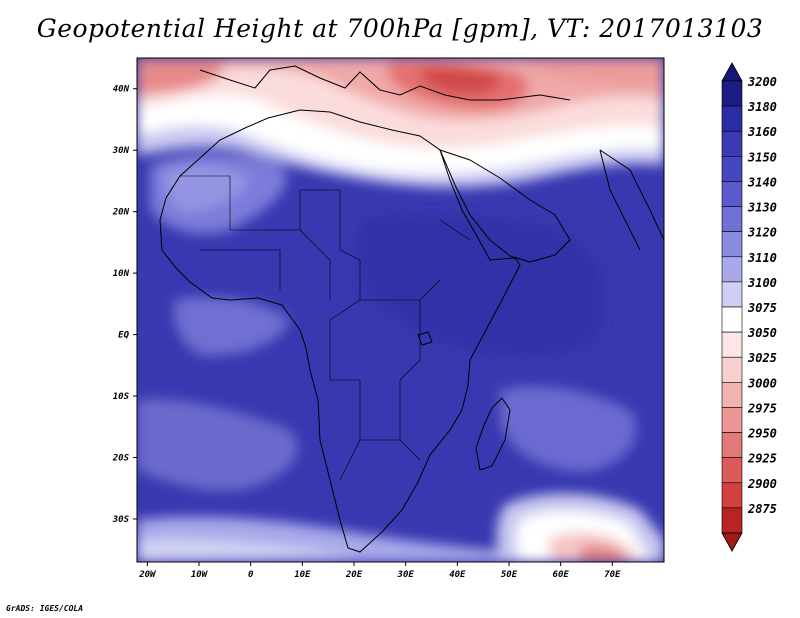  Describe the element at coordinates (121, 213) in the screenshot. I see `lat-tick-label: 20N` at that location.